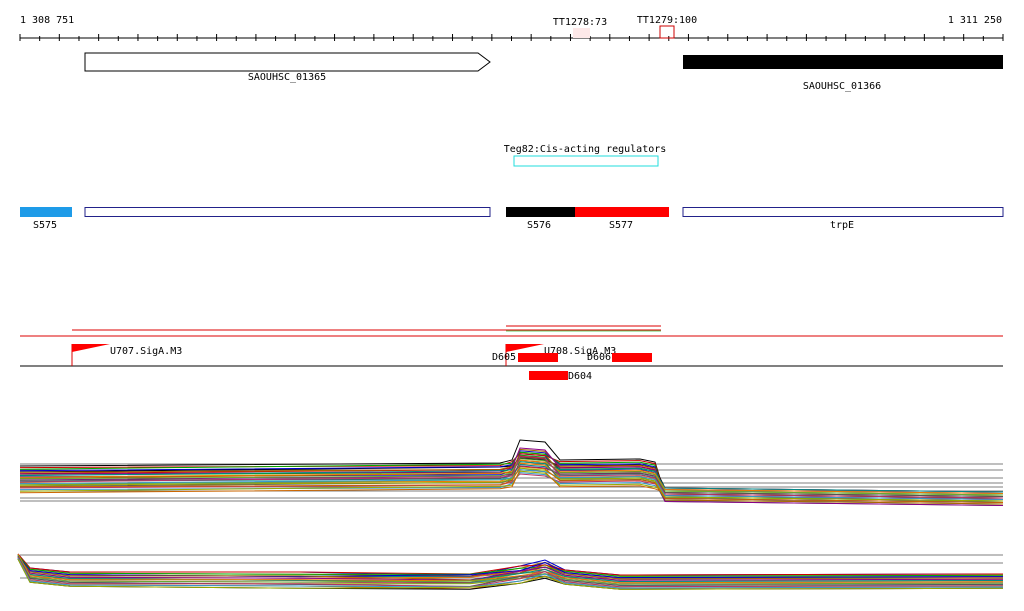 The width and height of the screenshot is (1024, 611). I want to click on deletion-label: D604, so click(580, 376).